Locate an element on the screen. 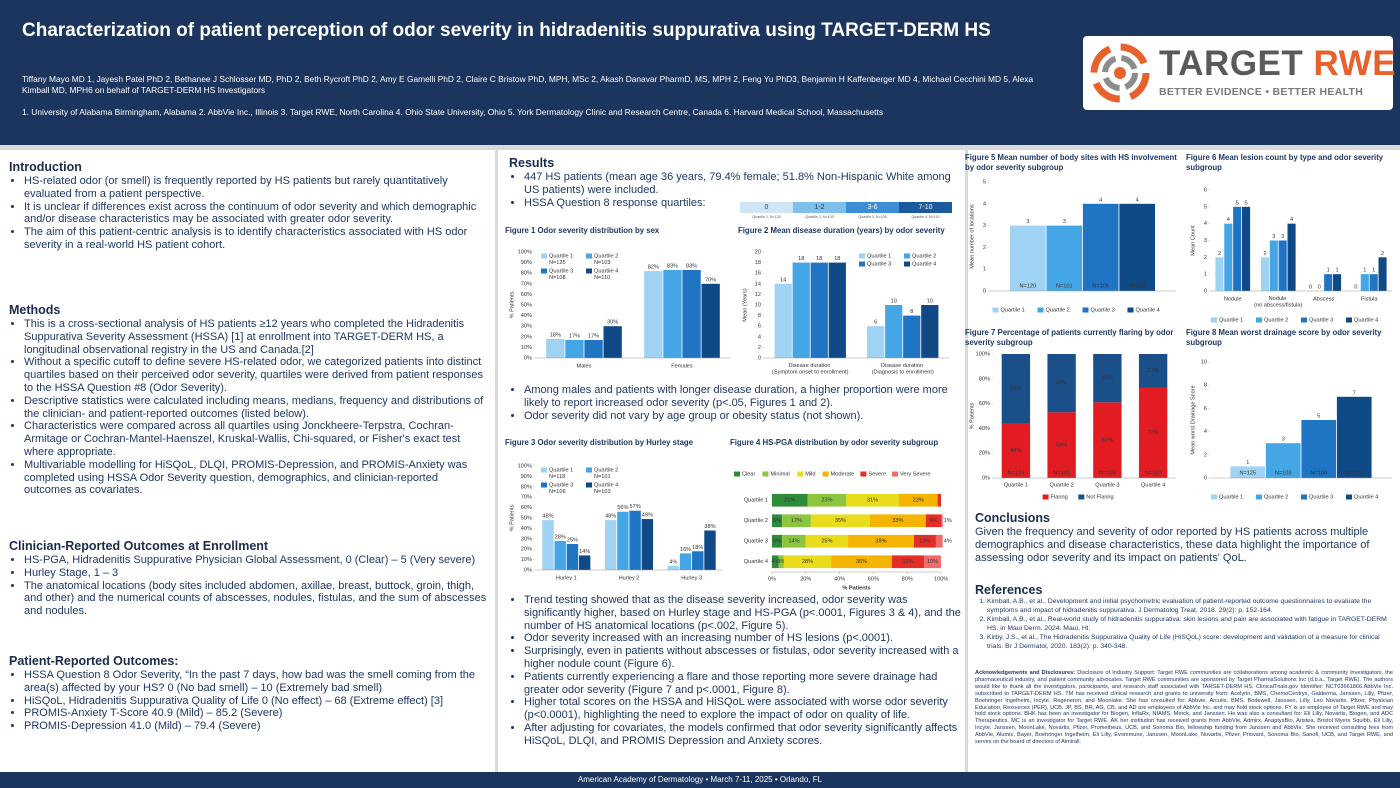 The width and height of the screenshot is (1400, 788). x-tick-label: Nodule (no abscess/fistula) is located at coordinates (1278, 302).